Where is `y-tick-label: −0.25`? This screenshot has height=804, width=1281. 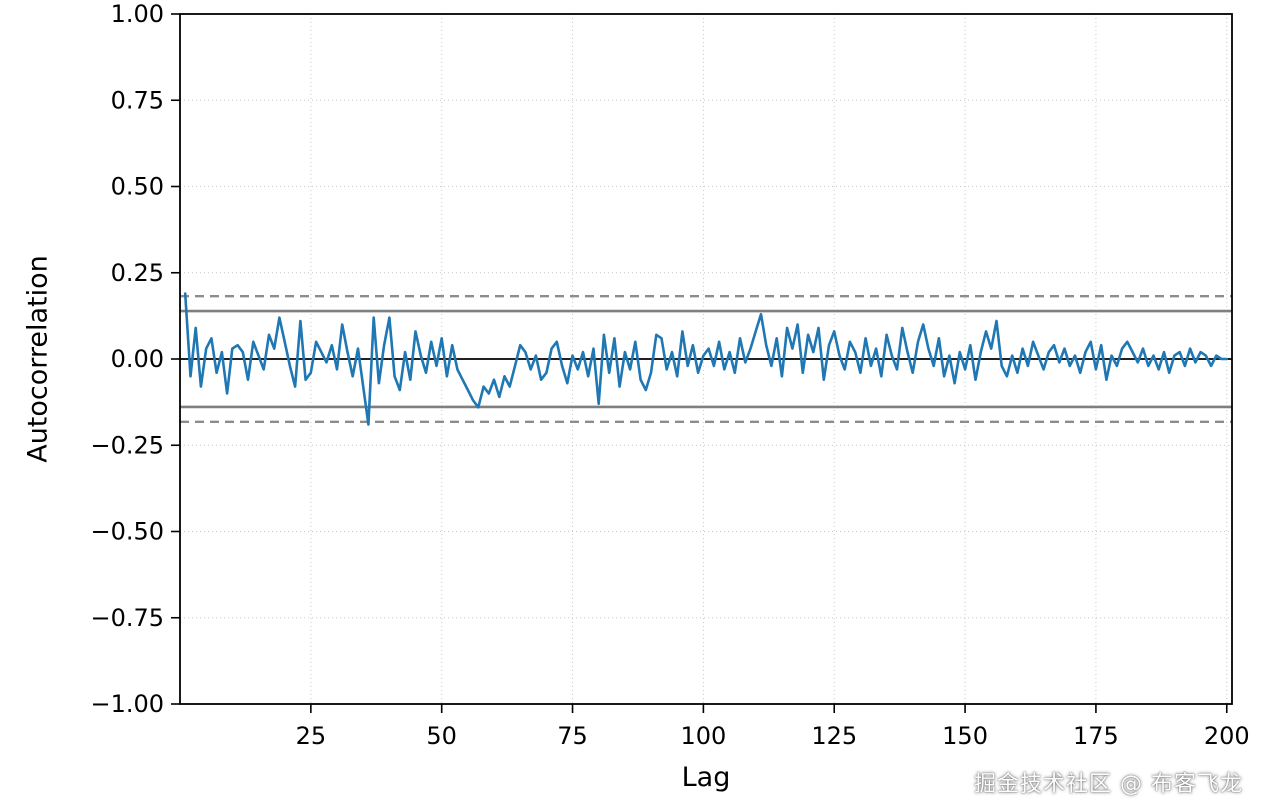
y-tick-label: −0.25 is located at coordinates (127, 445).